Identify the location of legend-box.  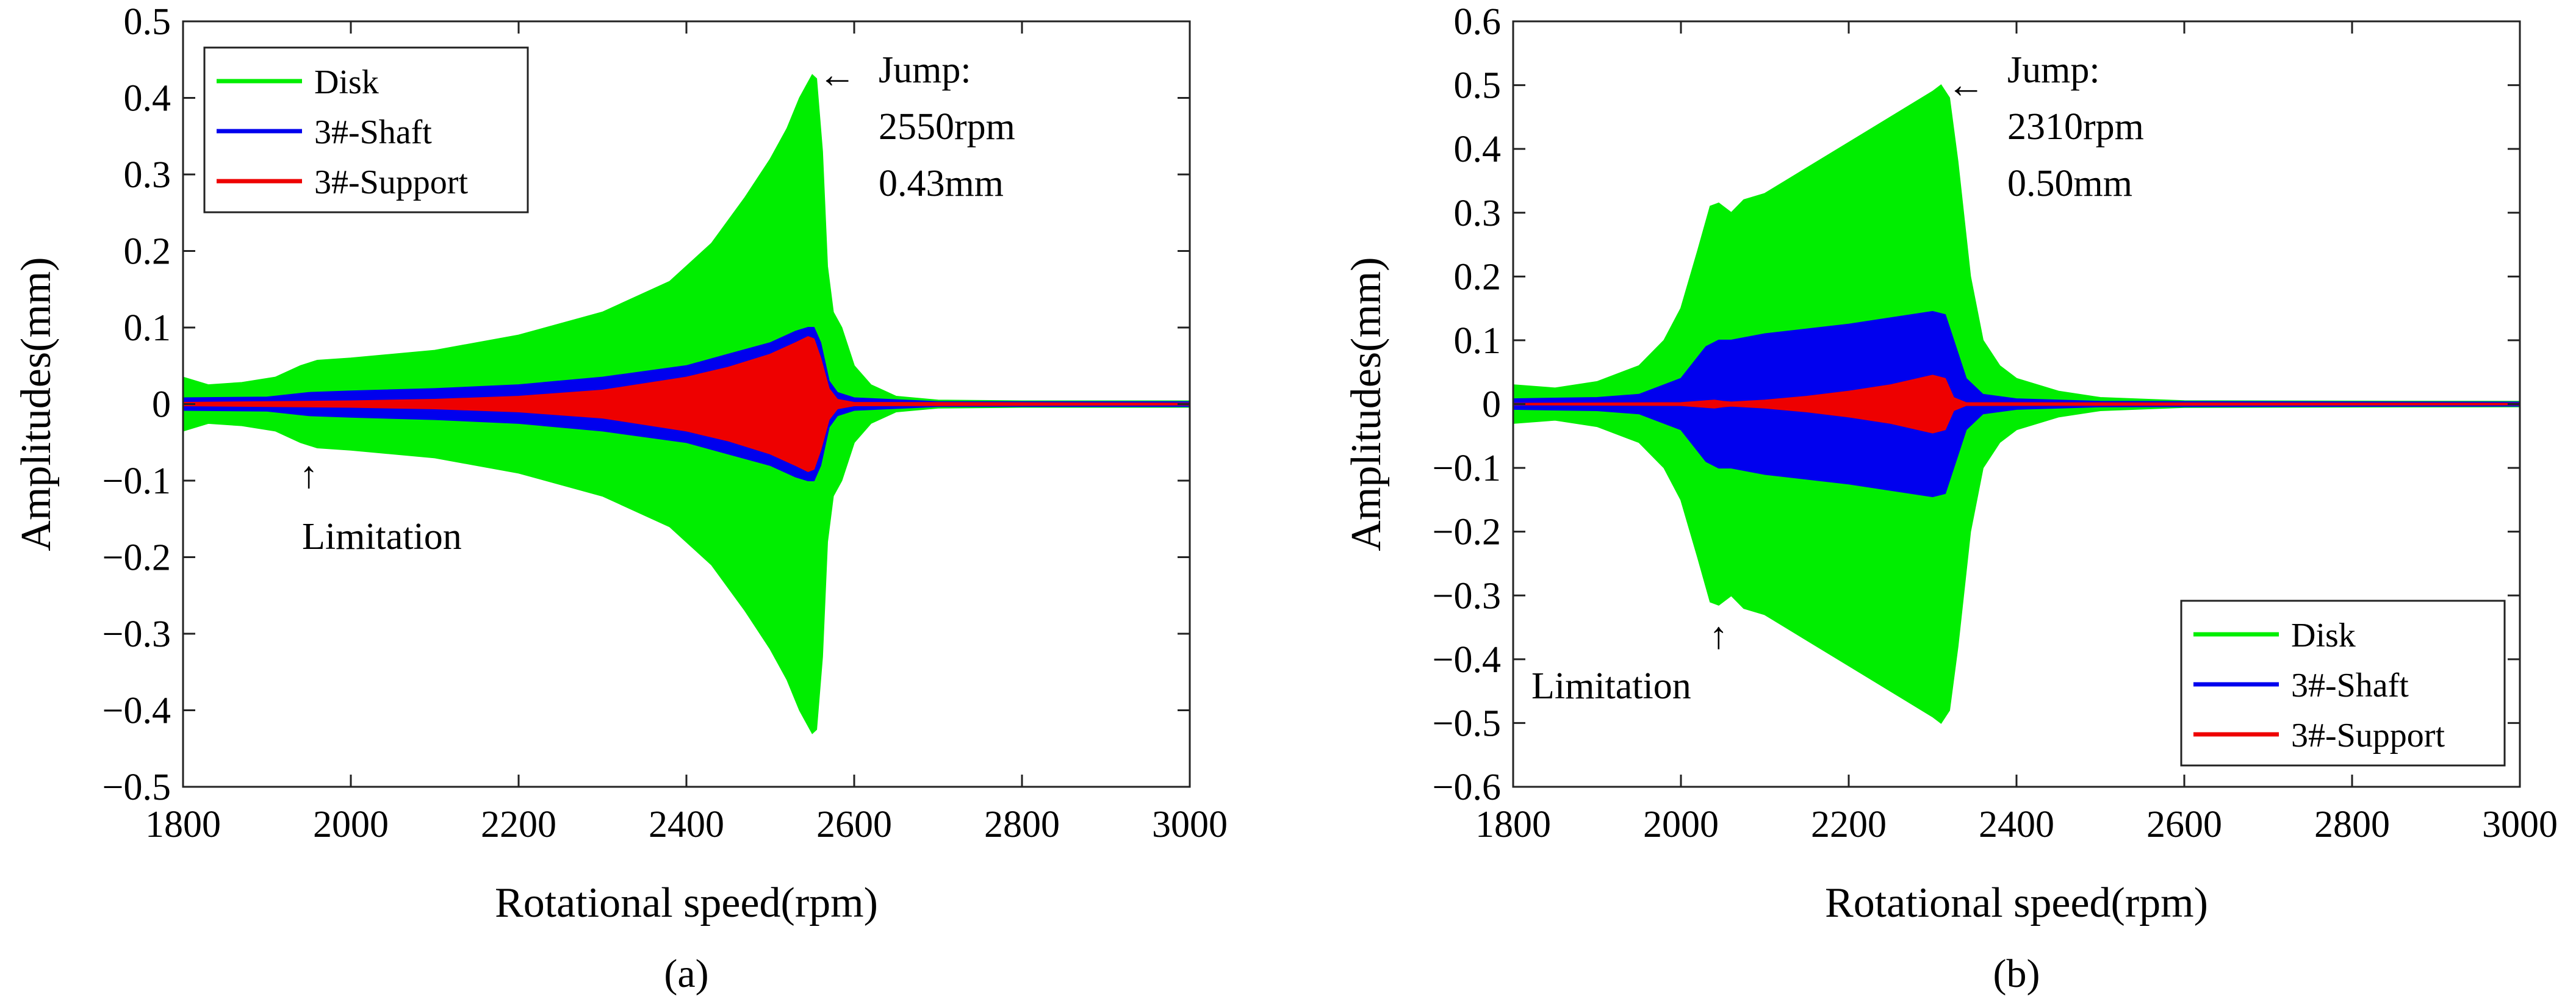
(2343, 683).